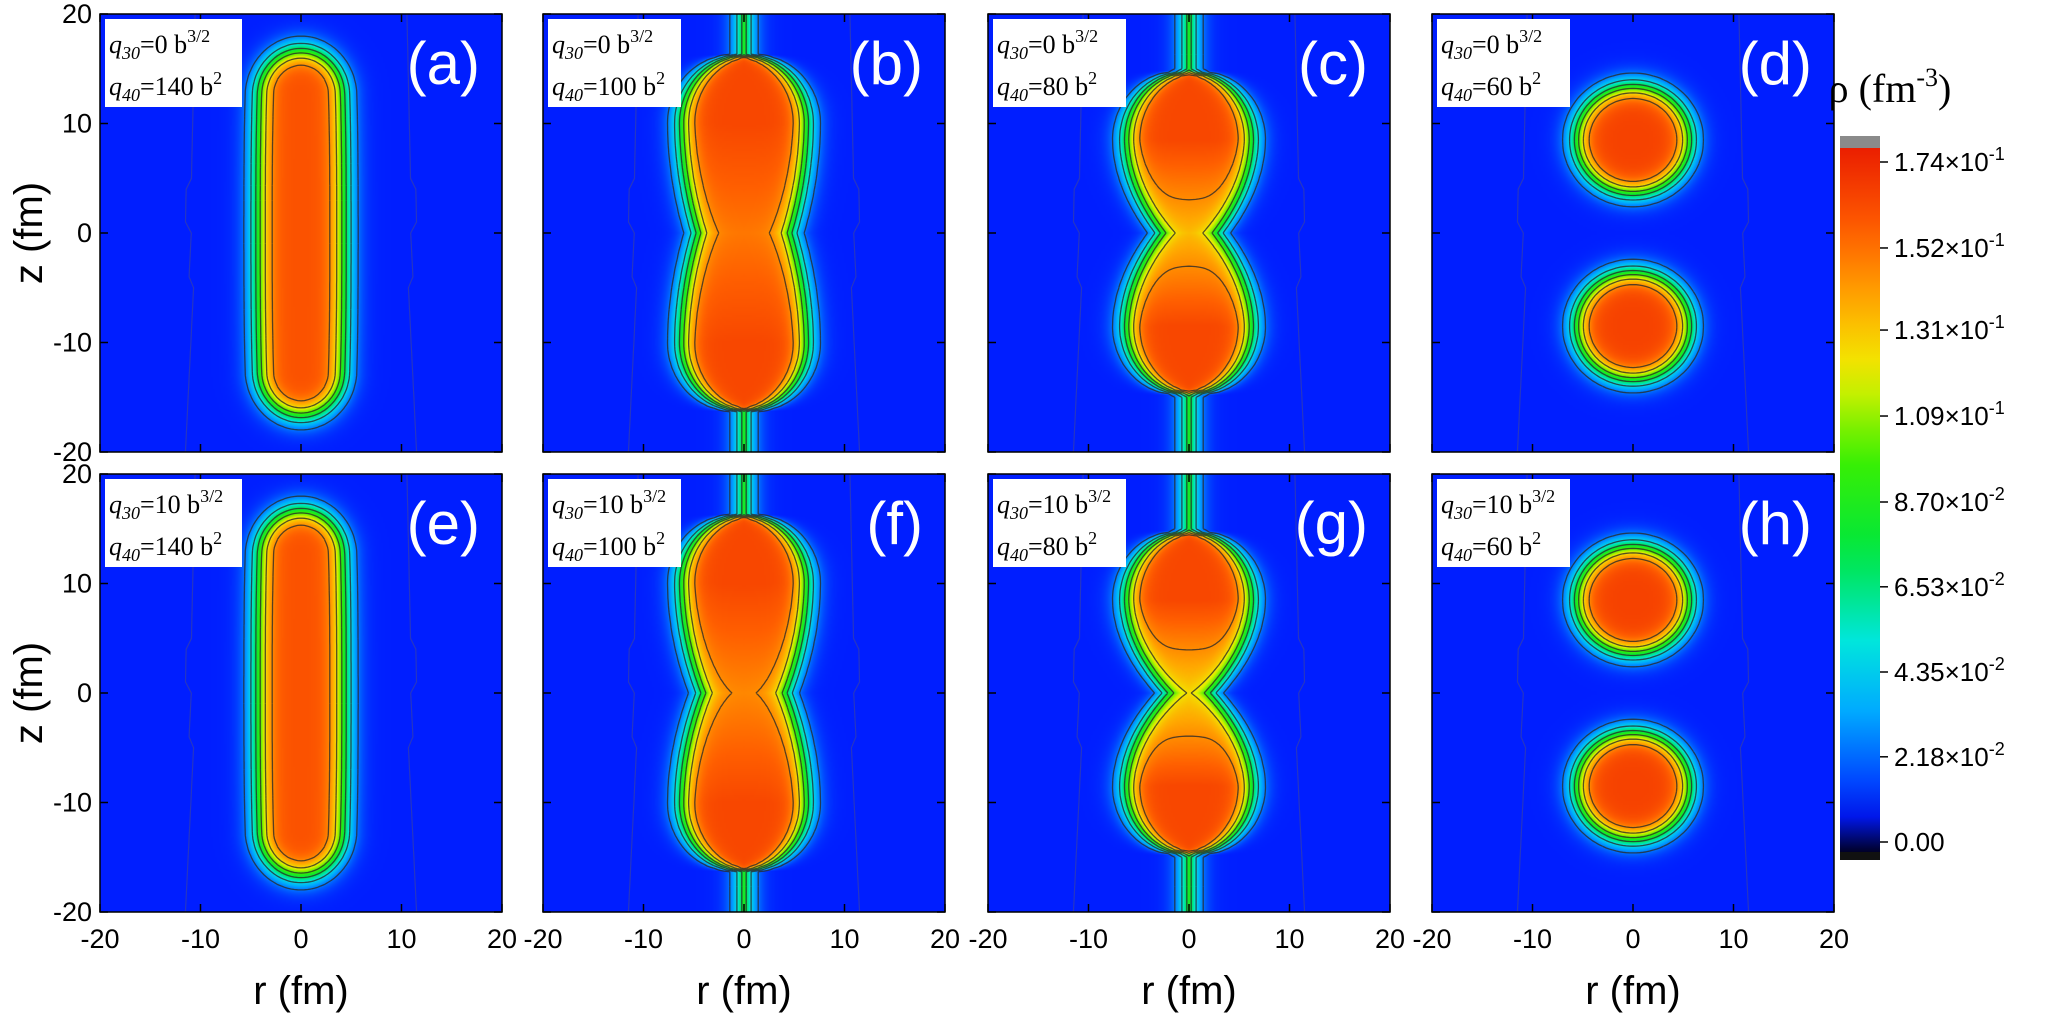  Describe the element at coordinates (1491, 546) in the screenshot. I see `param-q40-h: q40=60 b2` at that location.